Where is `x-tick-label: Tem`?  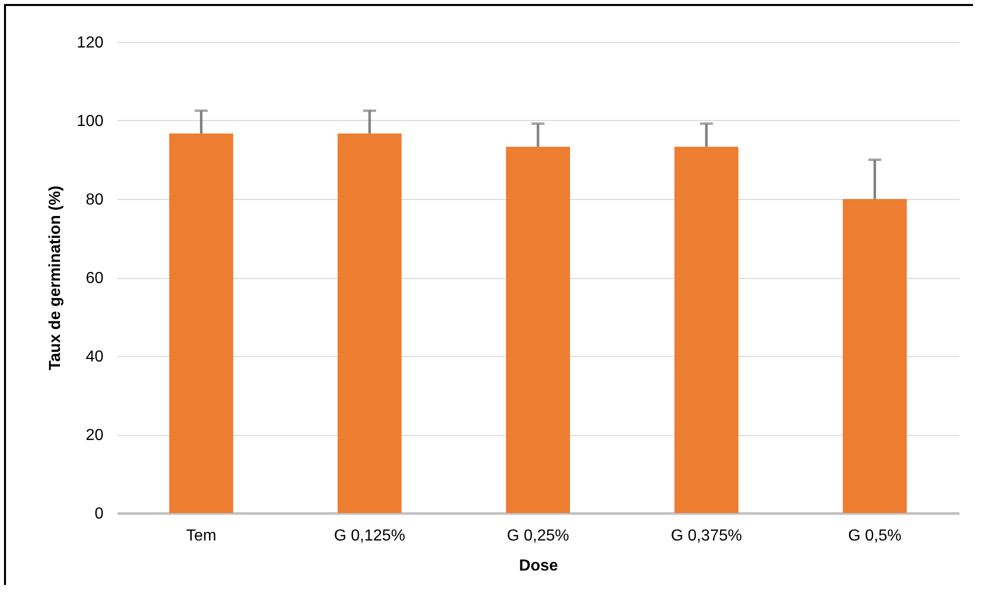 x-tick-label: Tem is located at coordinates (201, 536).